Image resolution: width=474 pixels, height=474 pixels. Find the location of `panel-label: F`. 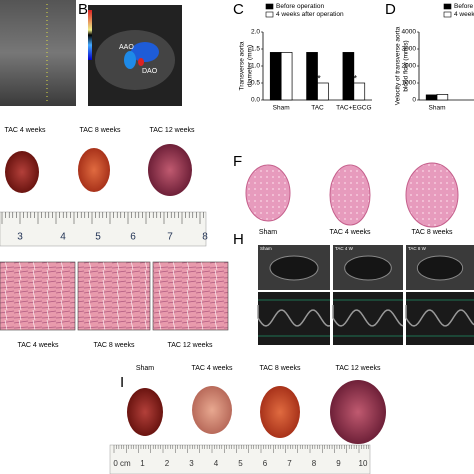

panel-label: F is located at coordinates (237, 161).